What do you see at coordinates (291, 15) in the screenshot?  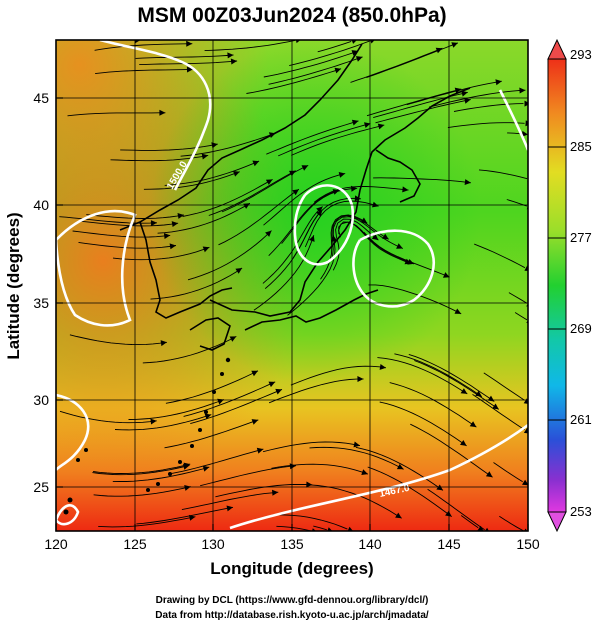 I see `map-title: MSM 00Z03Jun2024 (850.0hPa)` at bounding box center [291, 15].